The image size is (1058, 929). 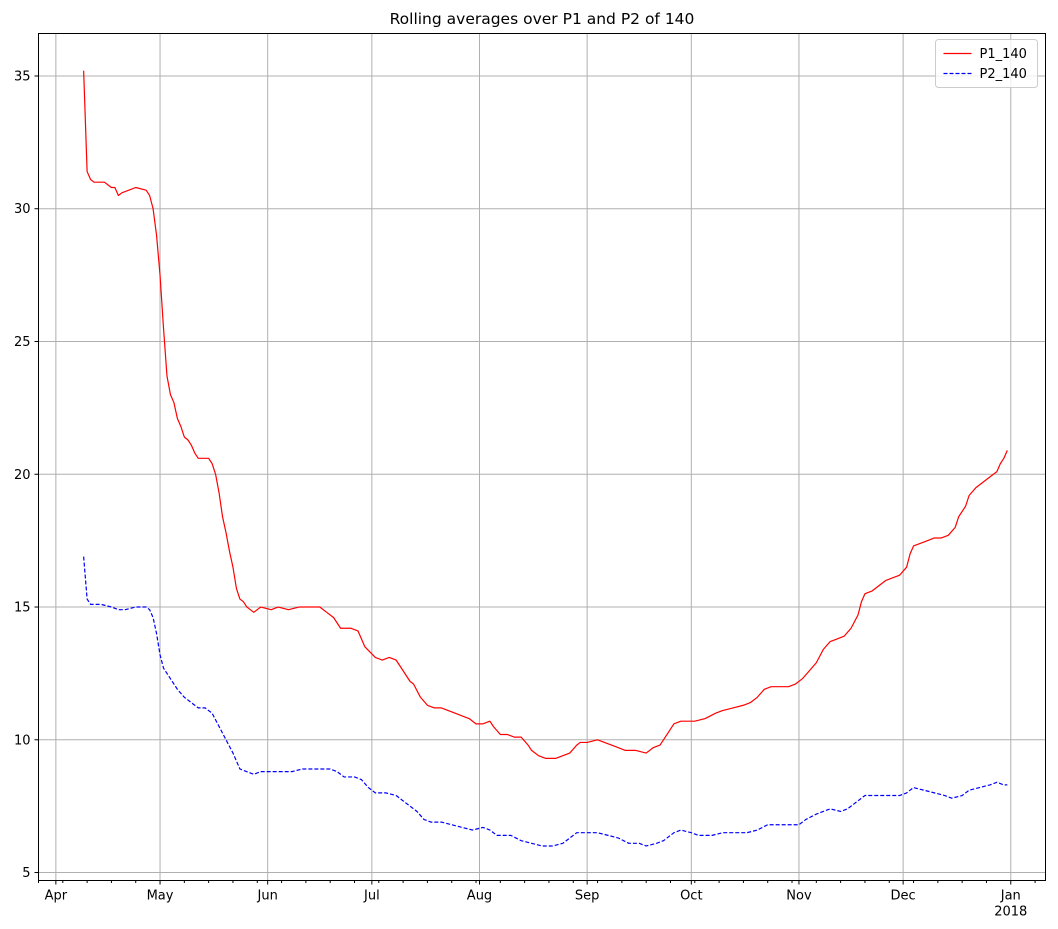 What do you see at coordinates (371, 896) in the screenshot?
I see `x-tick-label: Jul` at bounding box center [371, 896].